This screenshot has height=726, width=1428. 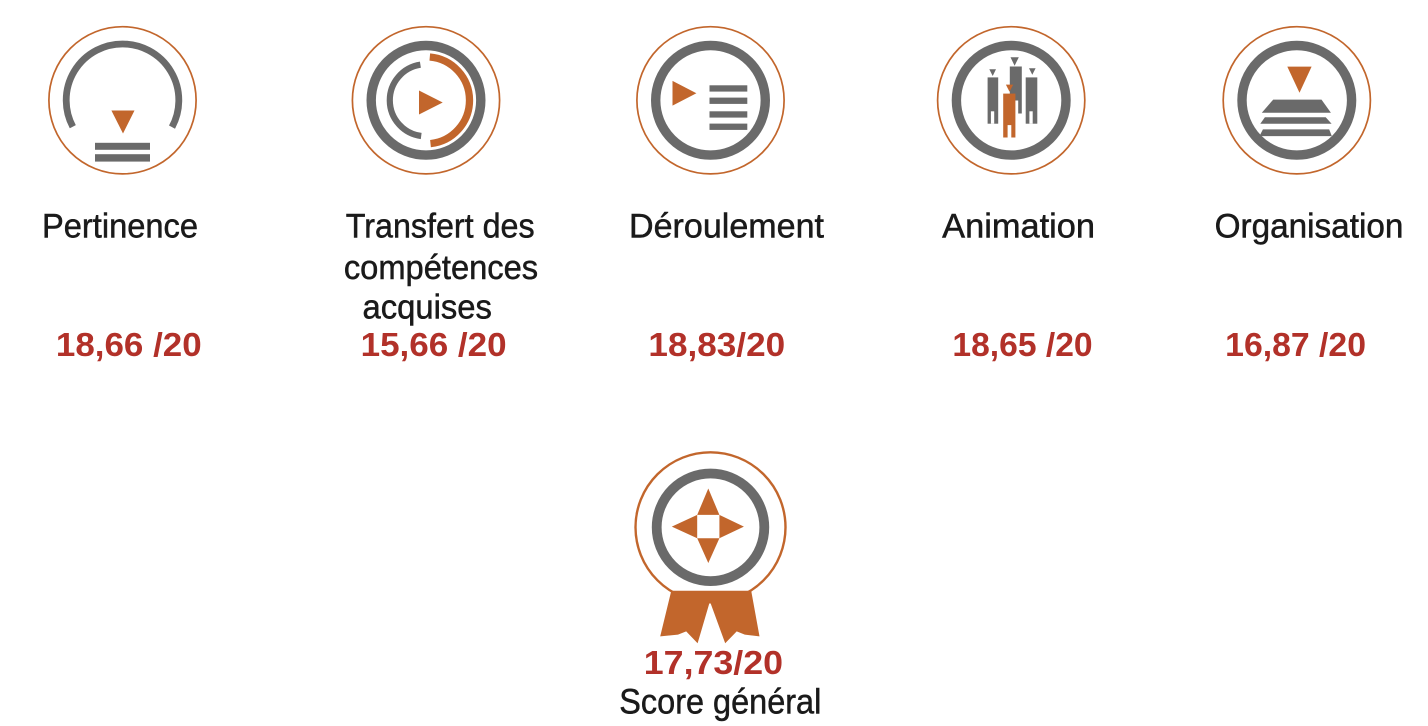 What do you see at coordinates (1309, 227) in the screenshot?
I see `svg-text: Organisation` at bounding box center [1309, 227].